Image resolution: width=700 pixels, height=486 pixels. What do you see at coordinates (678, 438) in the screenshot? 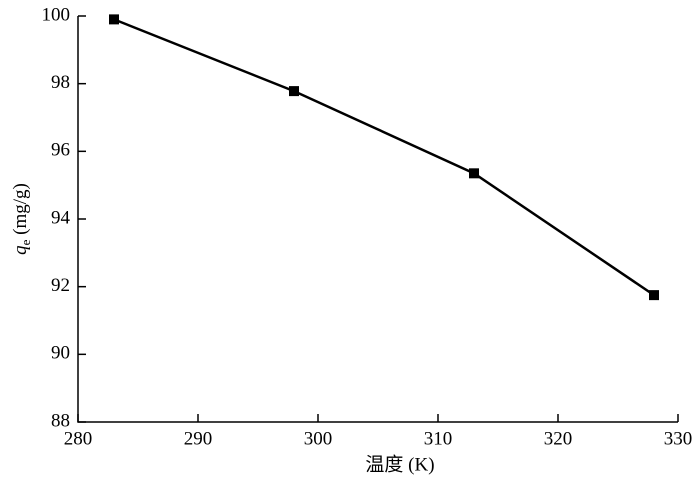
I see `x-tick-label: 330` at bounding box center [678, 438].